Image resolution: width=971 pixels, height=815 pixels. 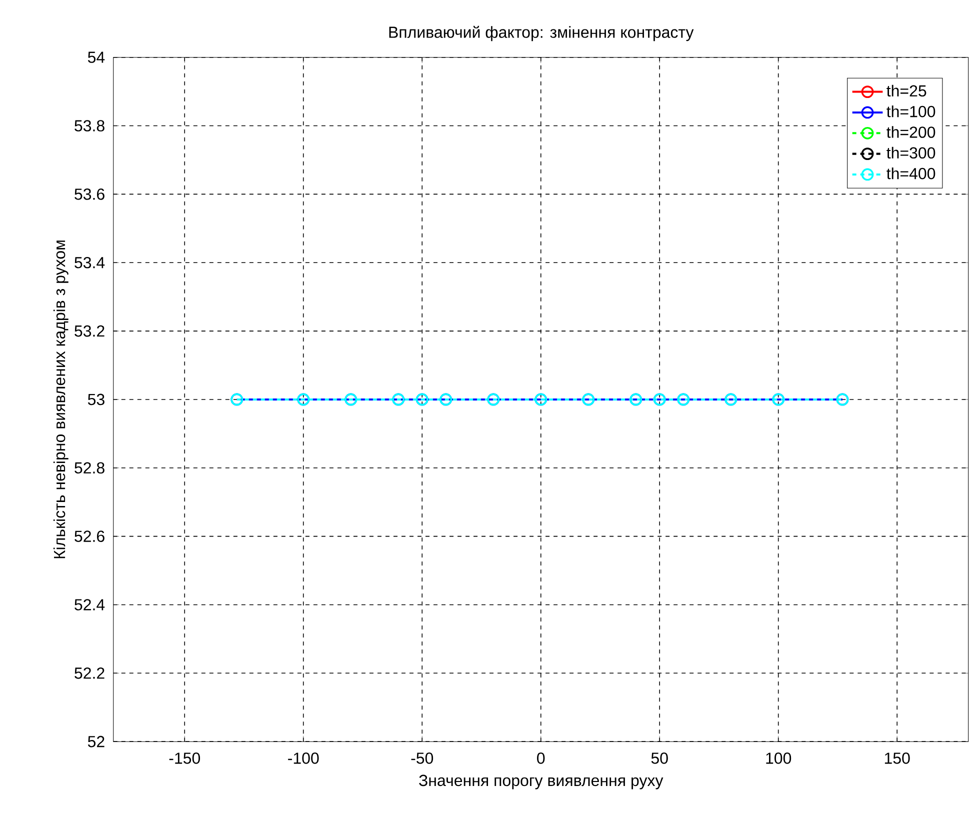 What do you see at coordinates (89, 468) in the screenshot?
I see `y-tick-label: 52.8` at bounding box center [89, 468].